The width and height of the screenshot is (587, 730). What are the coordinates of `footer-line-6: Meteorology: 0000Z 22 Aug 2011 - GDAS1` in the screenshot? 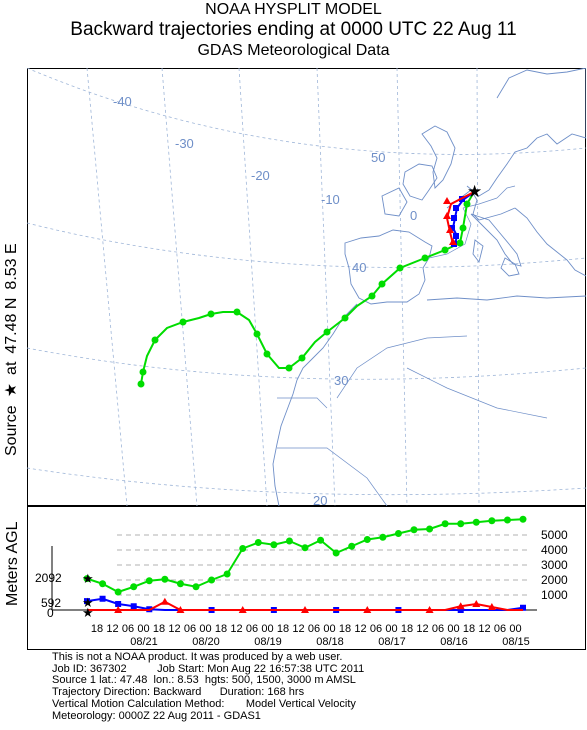 It's located at (156, 715).